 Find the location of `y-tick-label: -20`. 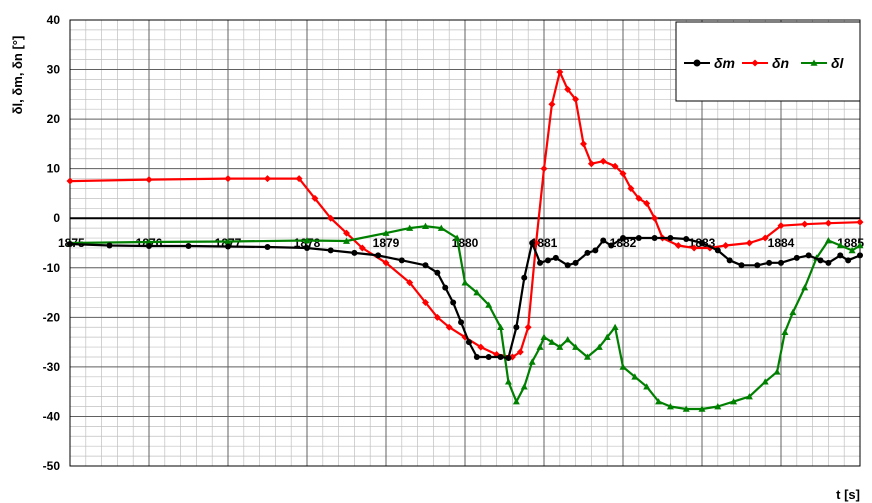

y-tick-label: -20 is located at coordinates (52, 317).